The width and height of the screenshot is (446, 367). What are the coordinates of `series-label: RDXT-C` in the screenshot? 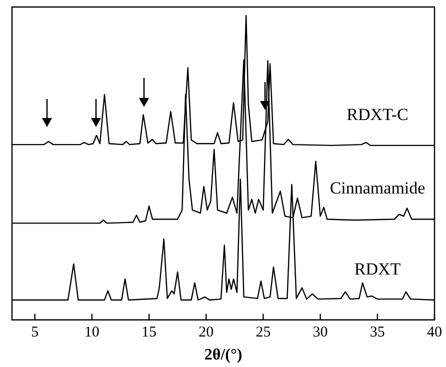 It's located at (377, 114).